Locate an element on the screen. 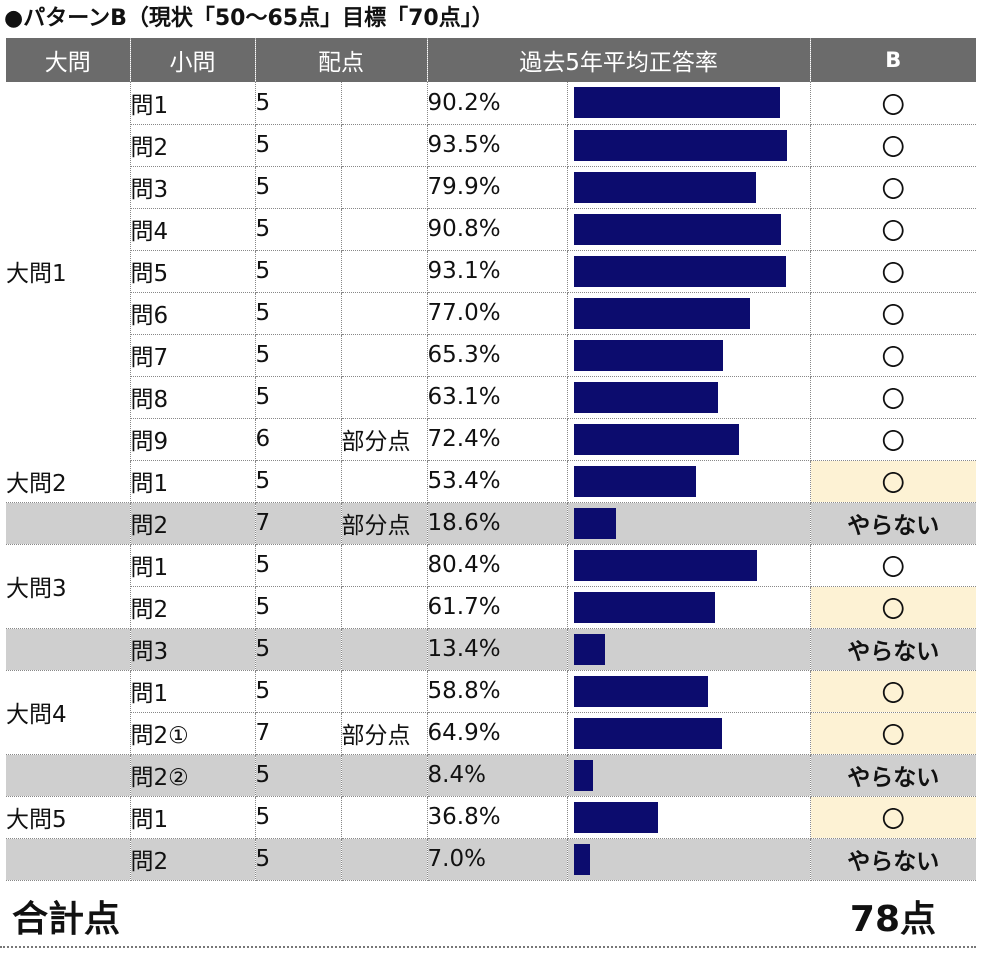 The height and width of the screenshot is (956, 984). sub-question-cell: 問4 is located at coordinates (193, 229).